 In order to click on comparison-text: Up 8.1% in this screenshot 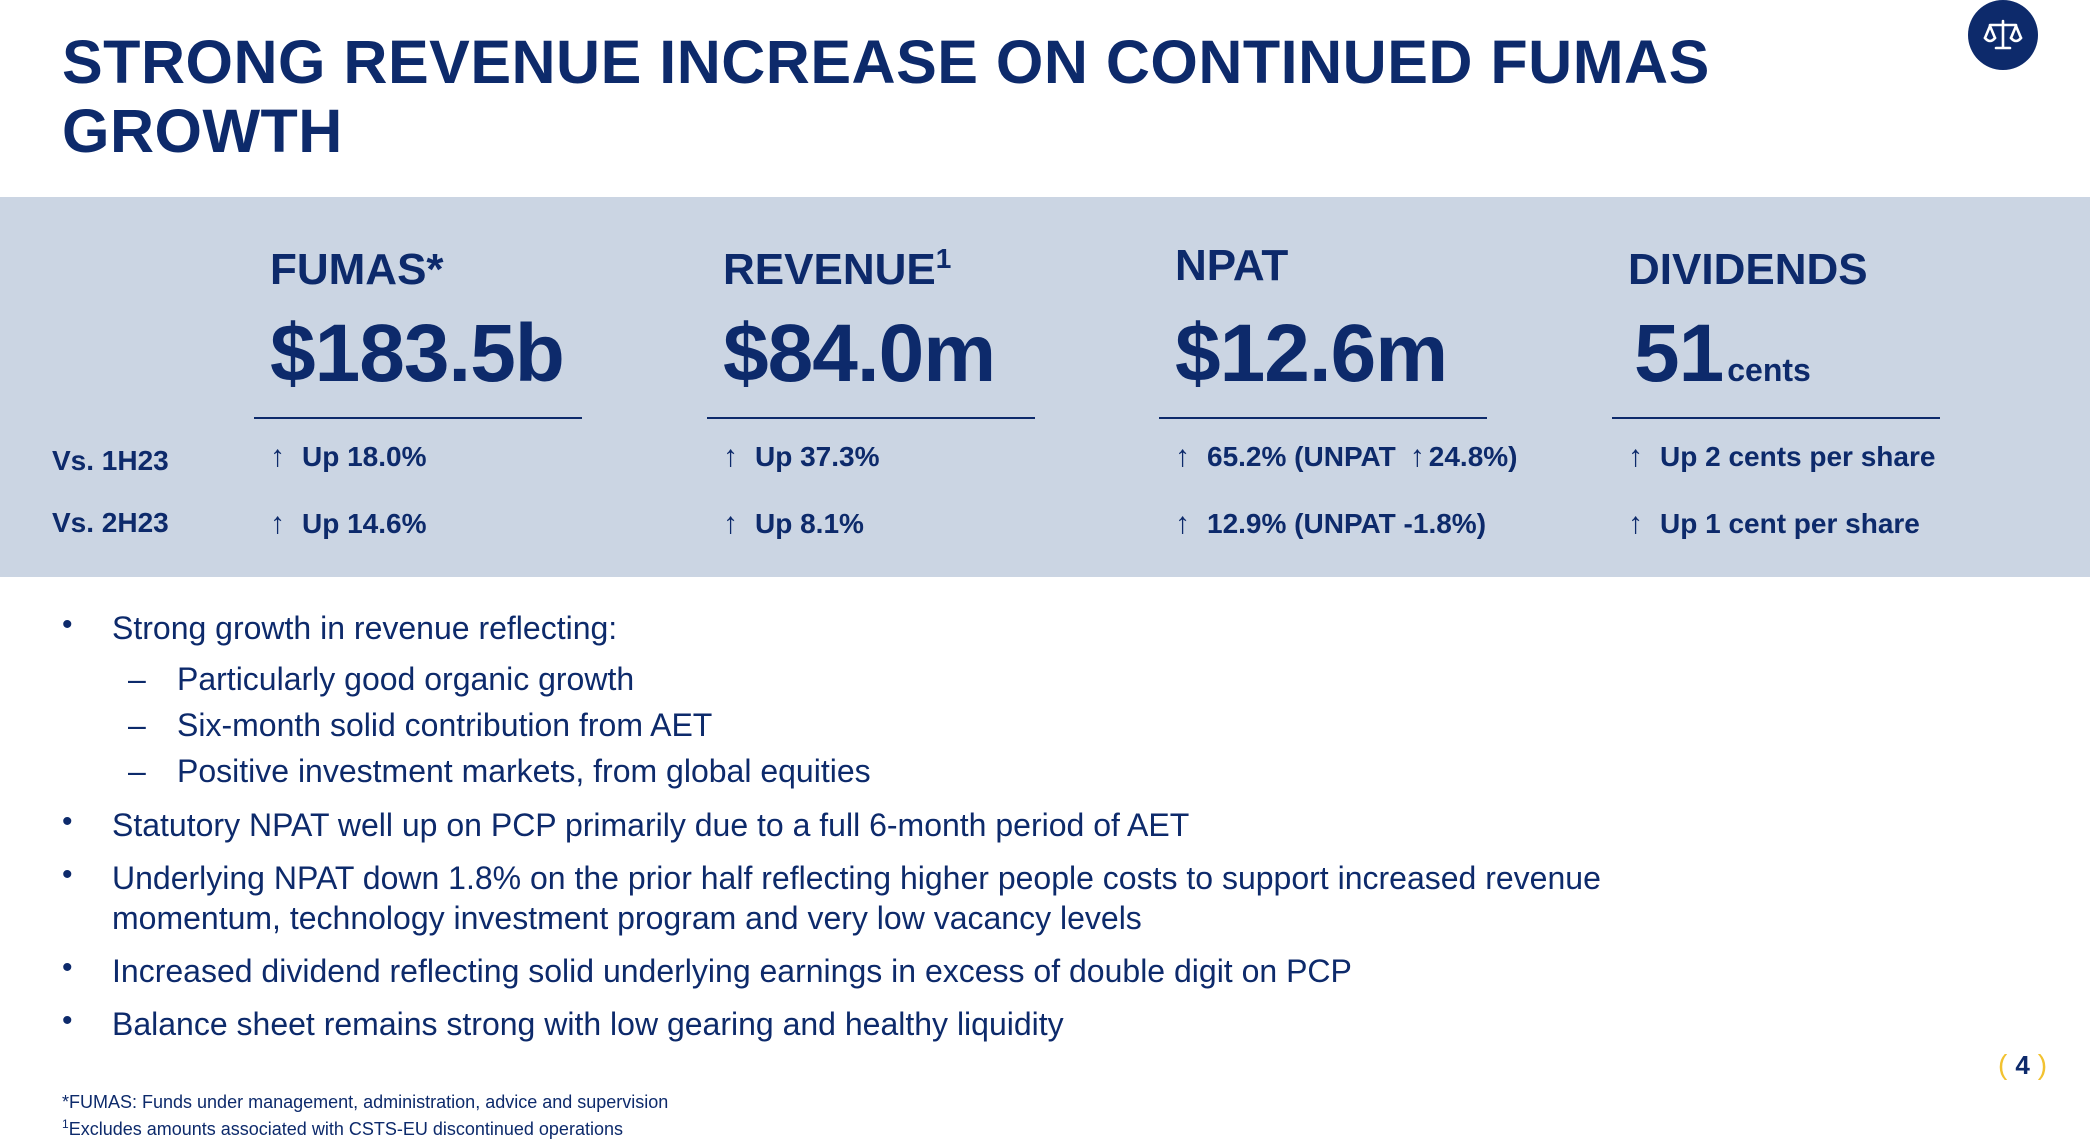, I will do `click(809, 523)`.